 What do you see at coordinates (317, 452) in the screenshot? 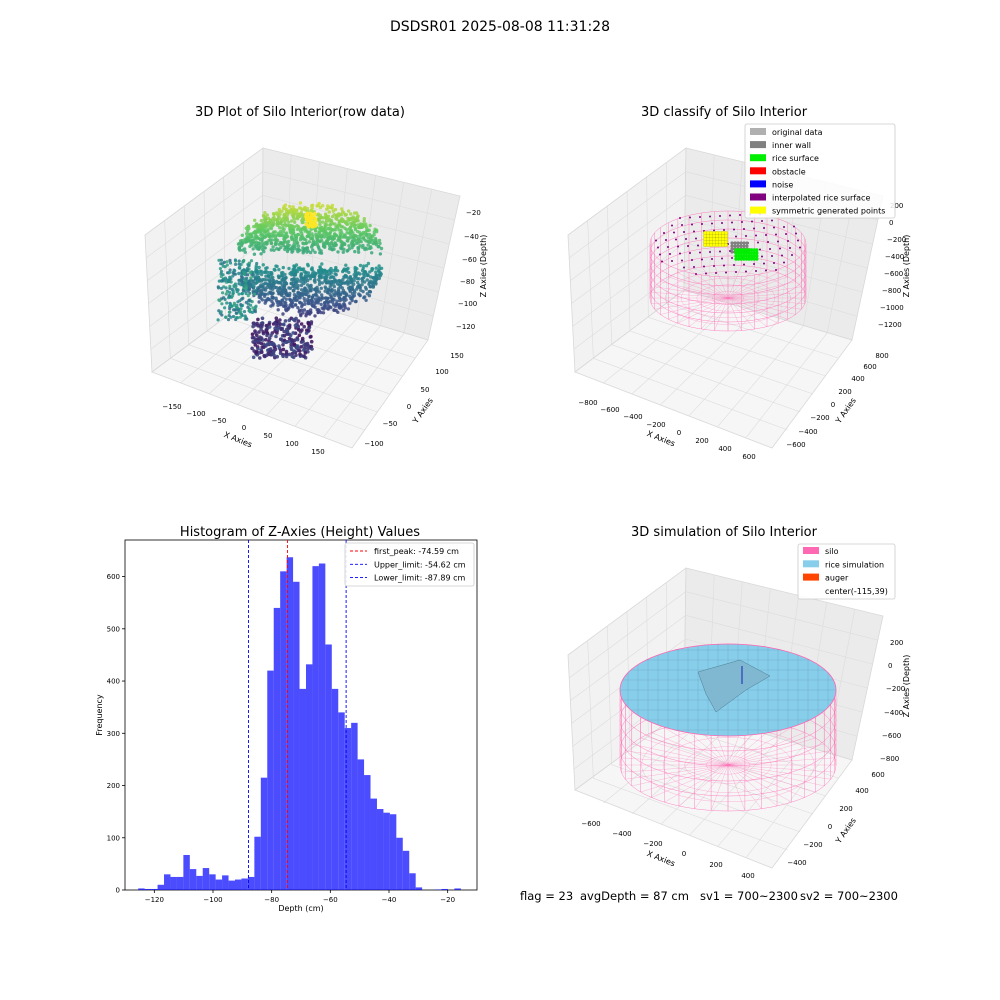
I see `raw-xtick: 150` at bounding box center [317, 452].